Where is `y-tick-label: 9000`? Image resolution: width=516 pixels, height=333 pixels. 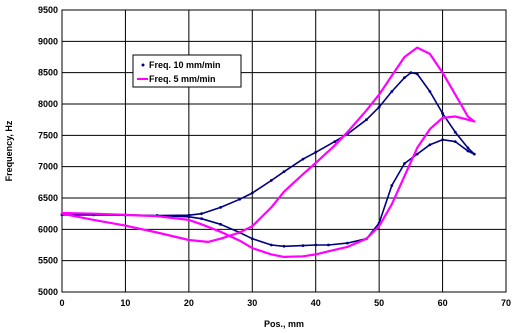 y-tick-label: 9000 is located at coordinates (48, 41).